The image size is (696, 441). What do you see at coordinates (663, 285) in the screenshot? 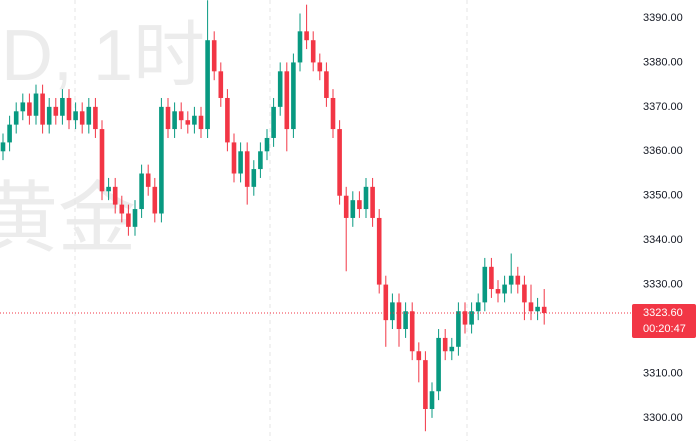
I see `y-tick-label: 3330.00` at bounding box center [663, 285].